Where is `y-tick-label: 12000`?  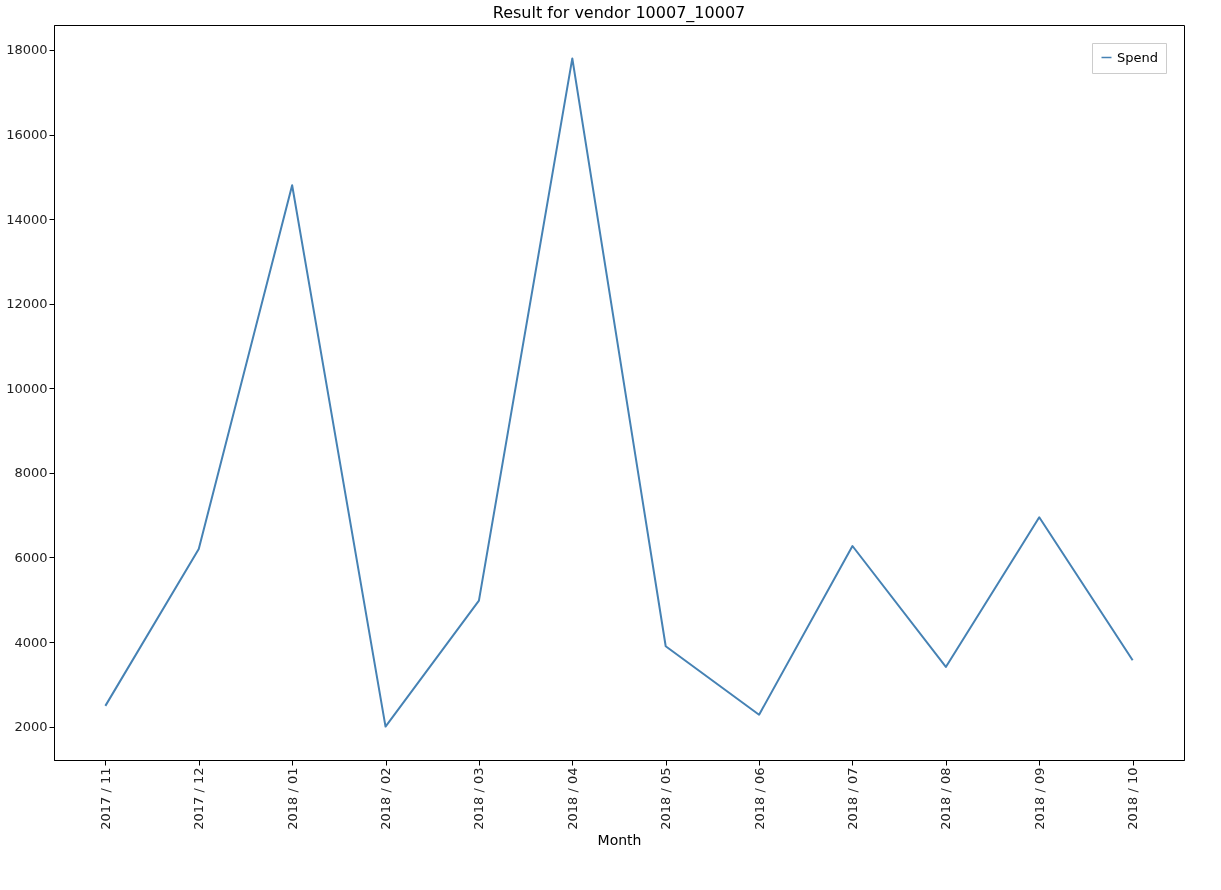 y-tick-label: 12000 is located at coordinates (27, 304).